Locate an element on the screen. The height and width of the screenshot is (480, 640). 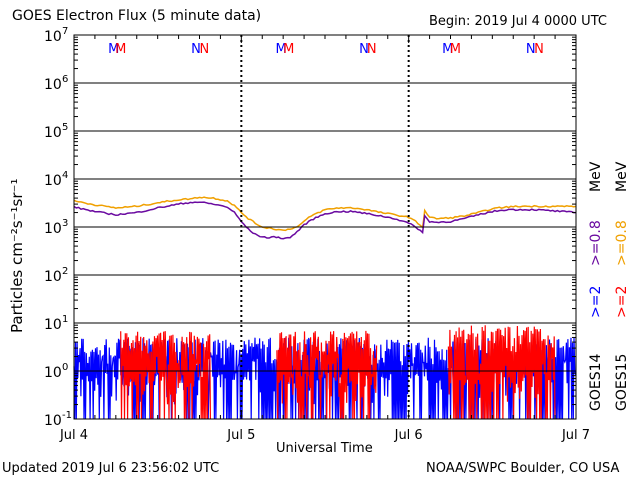
legend-goes15: GOES15 is located at coordinates (622, 382).